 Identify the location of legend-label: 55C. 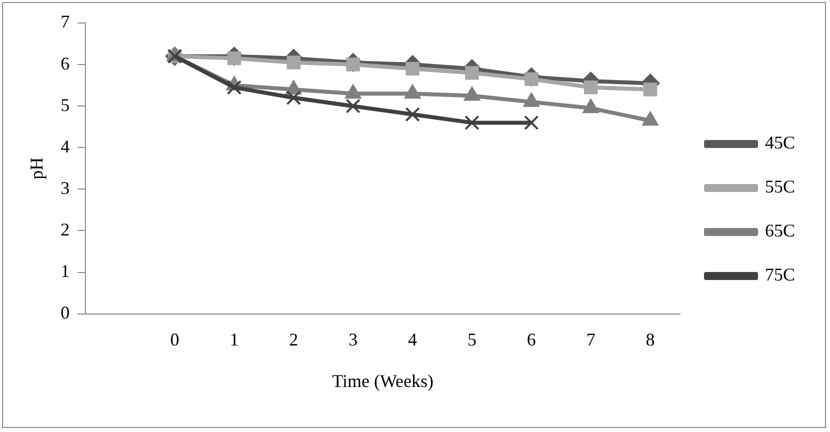
(780, 186).